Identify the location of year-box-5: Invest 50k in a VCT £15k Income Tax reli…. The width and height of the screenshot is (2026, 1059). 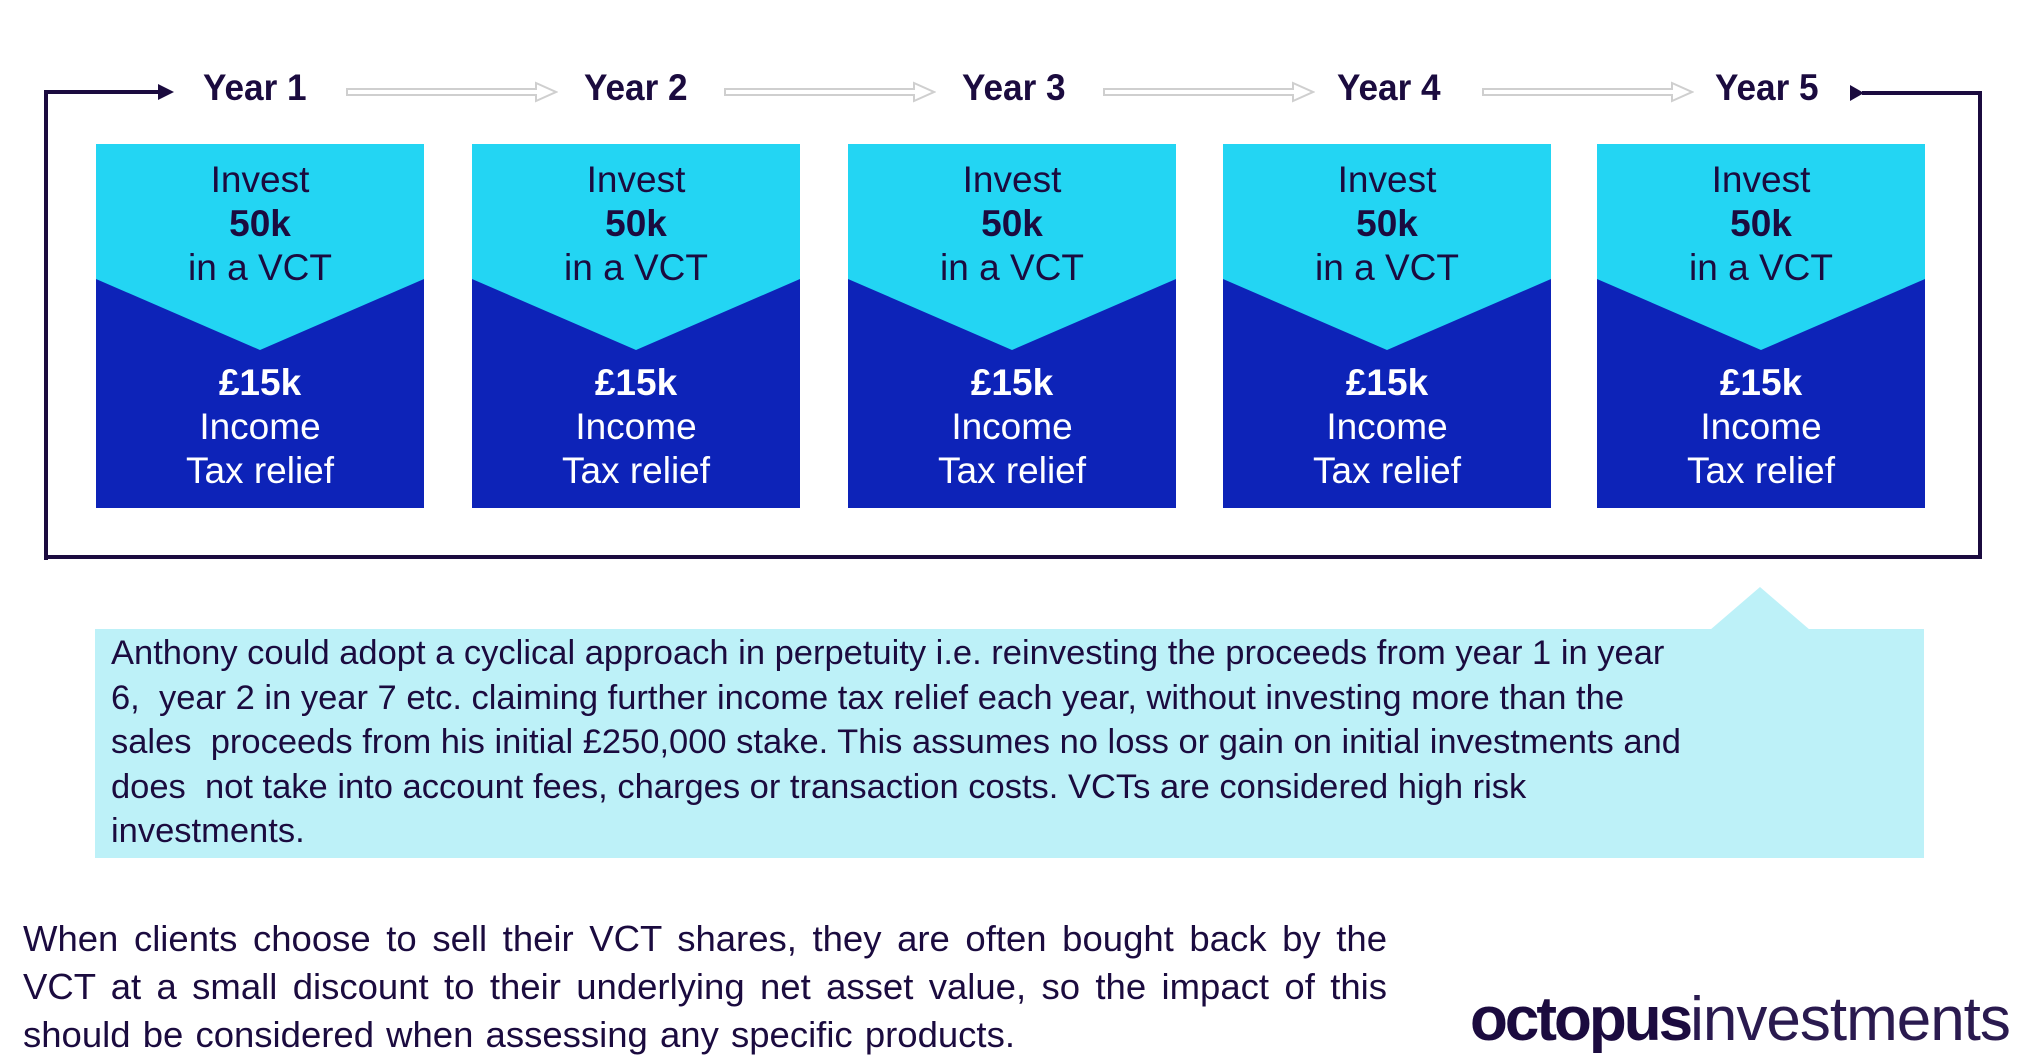
(1761, 326).